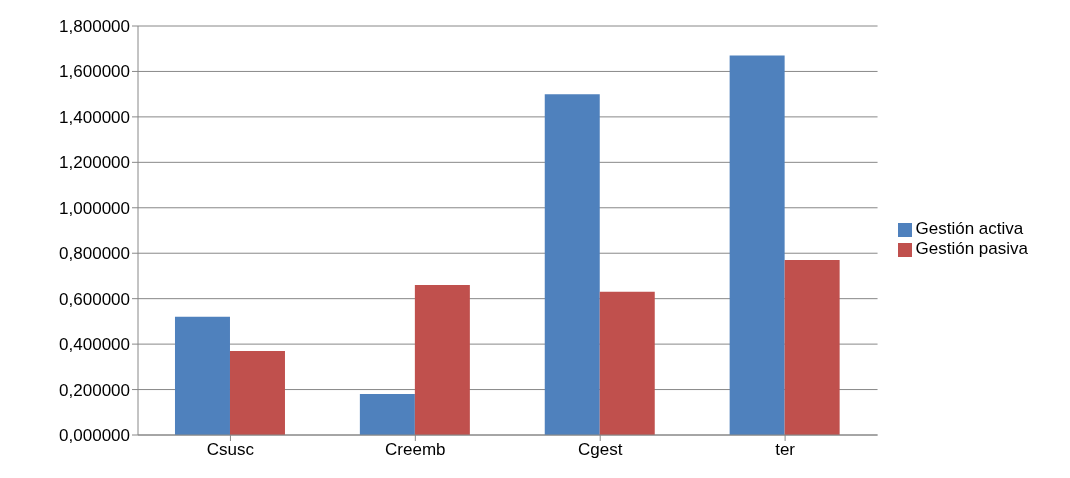  I want to click on x-tick-label: ter, so click(785, 450).